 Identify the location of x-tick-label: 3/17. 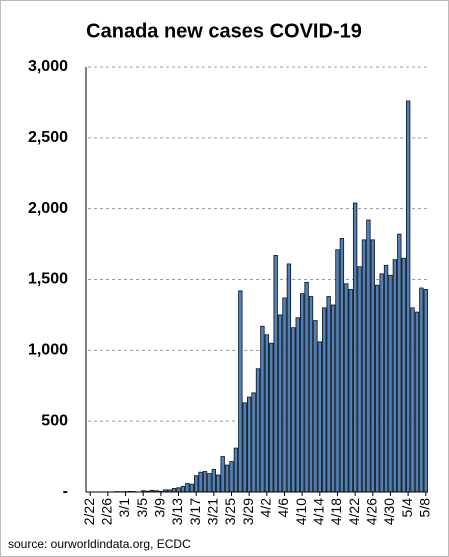
(195, 511).